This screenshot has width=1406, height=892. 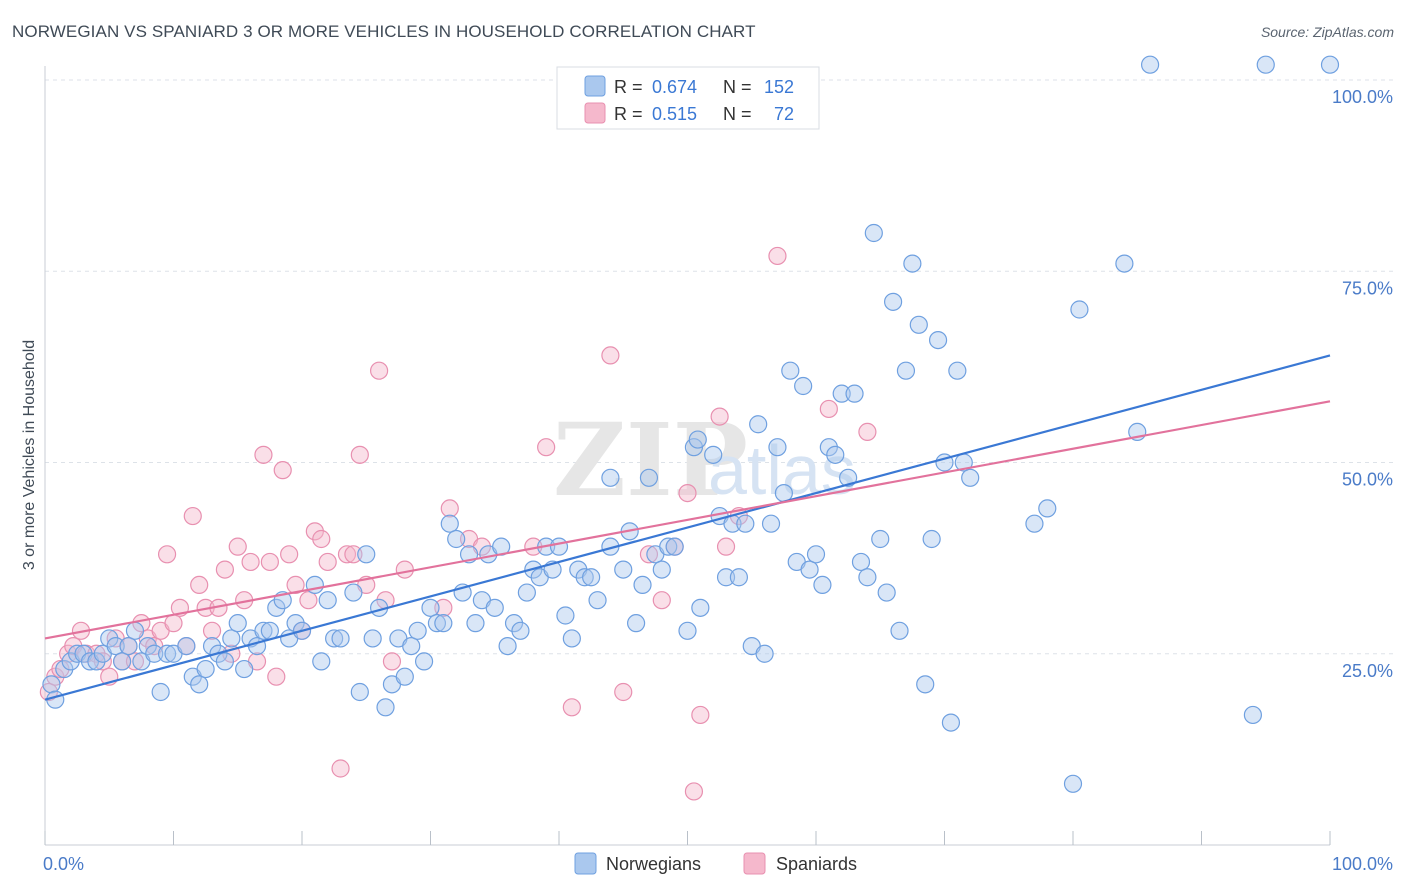 What do you see at coordinates (674, 87) in the screenshot?
I see `legend-r-value-1: 0.674` at bounding box center [674, 87].